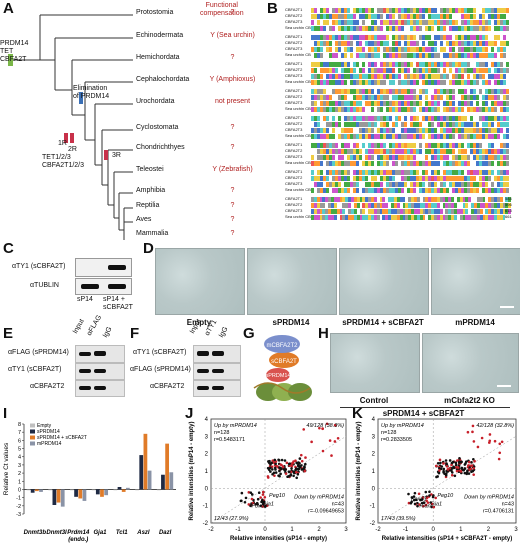 This screenshot has width=520, height=550. What do you see at coordinates (100, 388) in the screenshot?
I see `blot-e-cbfa2t2` at bounding box center [100, 388].